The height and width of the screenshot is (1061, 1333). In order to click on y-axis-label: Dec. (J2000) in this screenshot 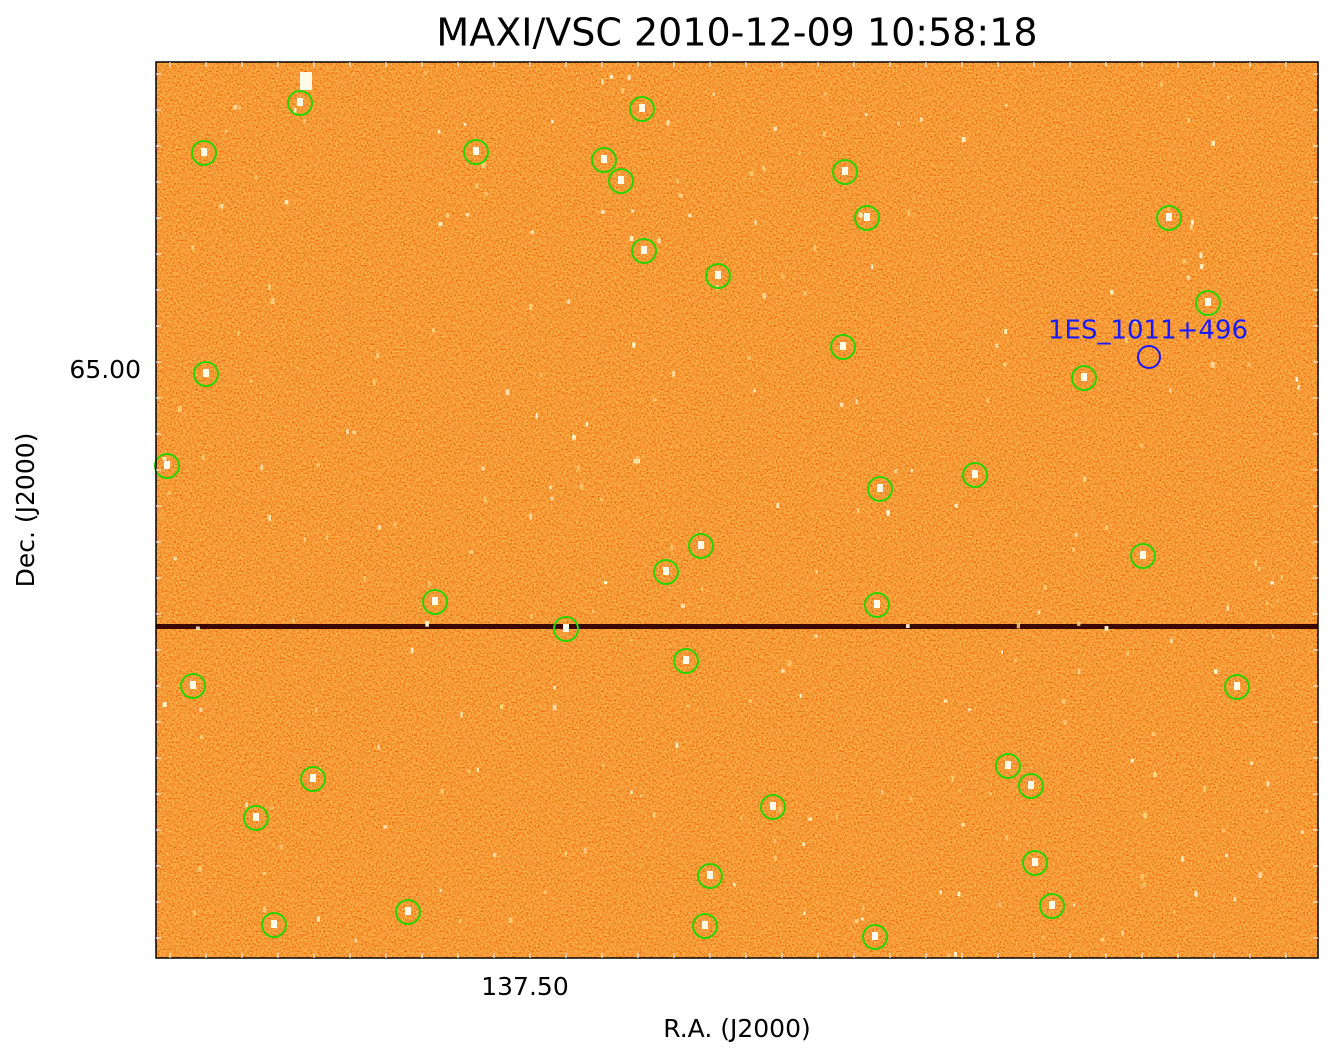, I will do `click(25, 510)`.